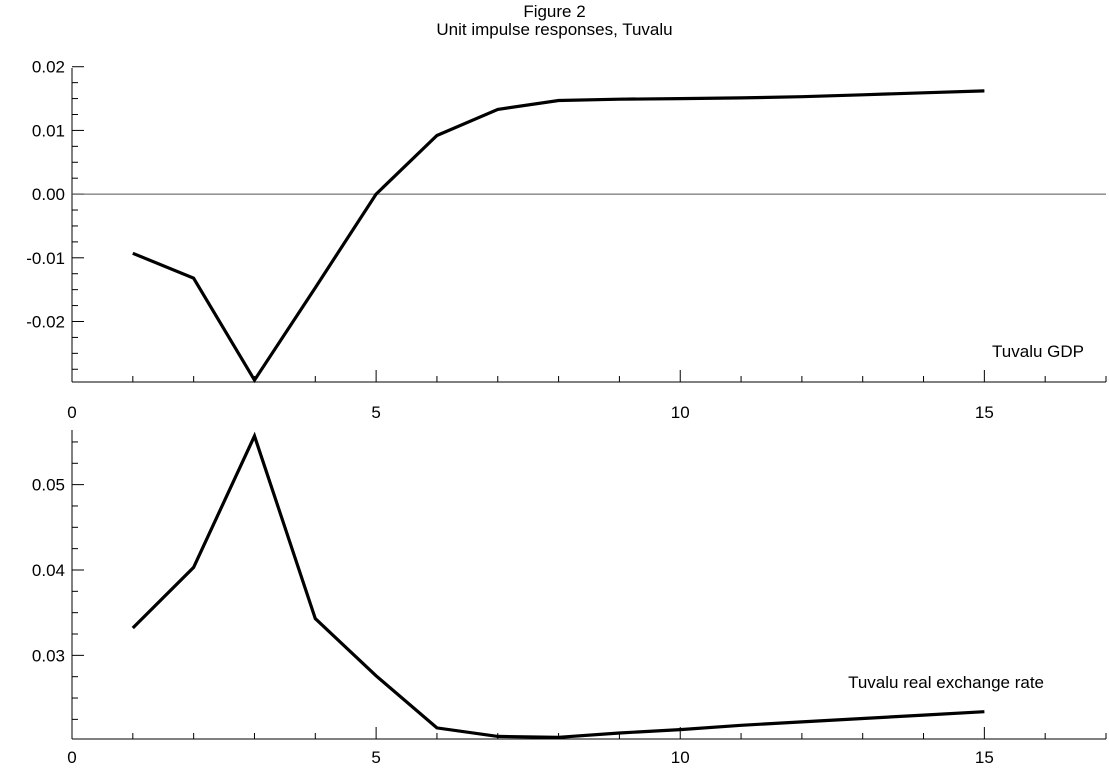 The image size is (1109, 772). I want to click on panel1-x-tick-label: 5, so click(375, 412).